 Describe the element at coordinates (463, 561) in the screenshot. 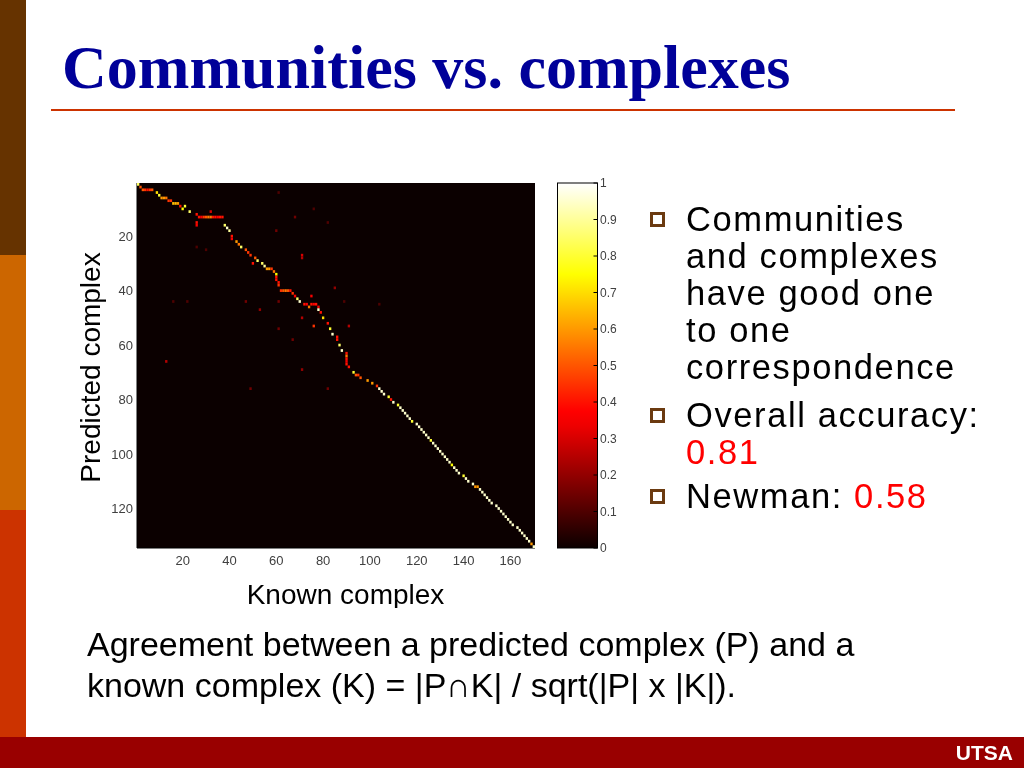

I see `x-tick-label: 140` at that location.